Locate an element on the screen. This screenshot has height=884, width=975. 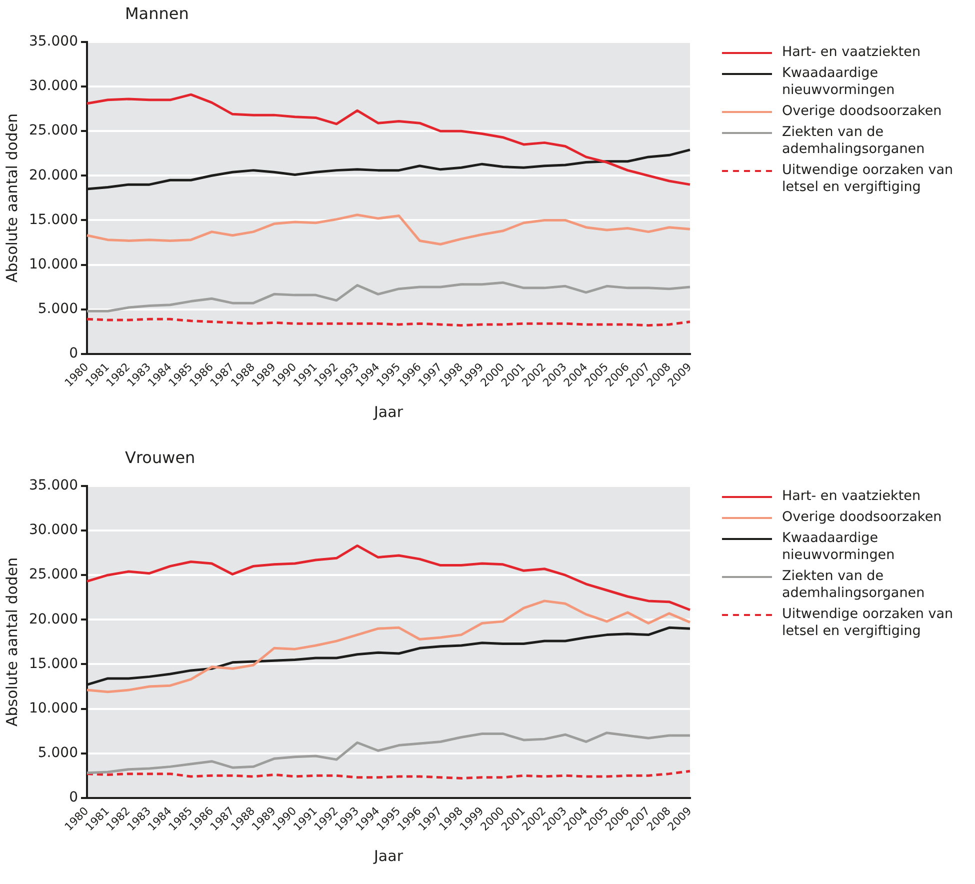
chart-title: Mannen is located at coordinates (157, 13).